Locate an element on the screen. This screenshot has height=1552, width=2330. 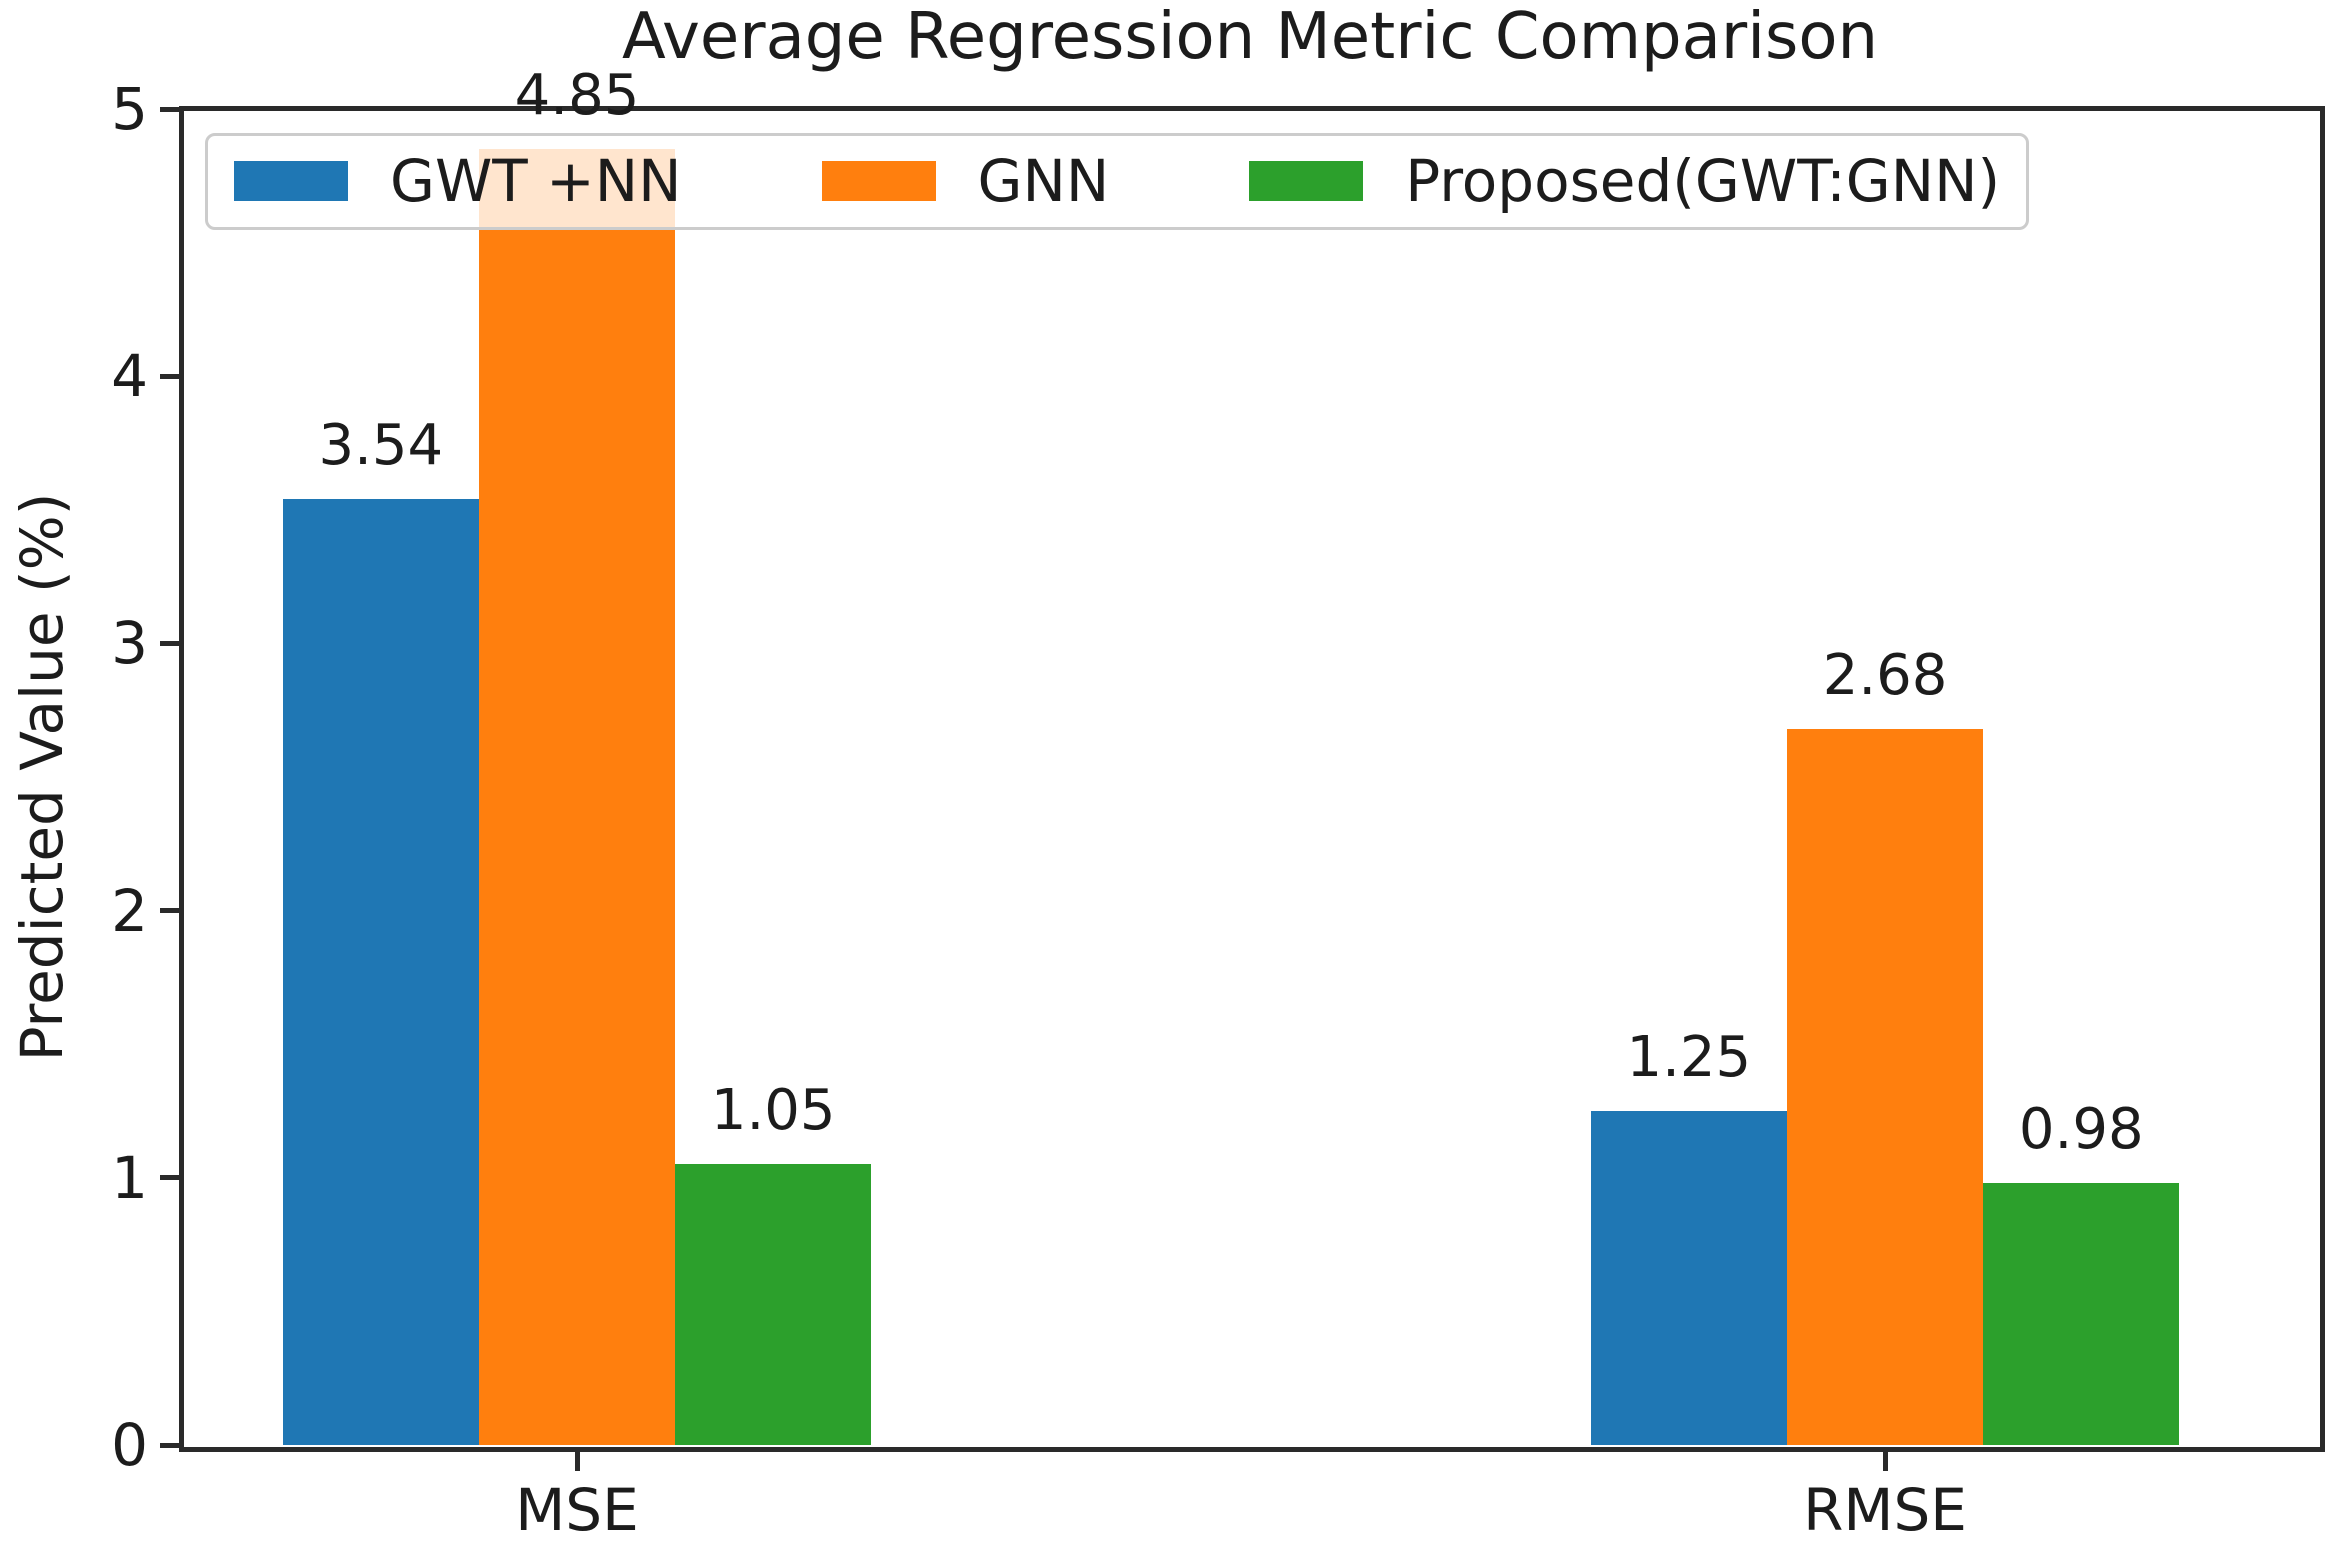
bar-Proposed(GWT:GNN)-RMSE is located at coordinates (2081, 1314).